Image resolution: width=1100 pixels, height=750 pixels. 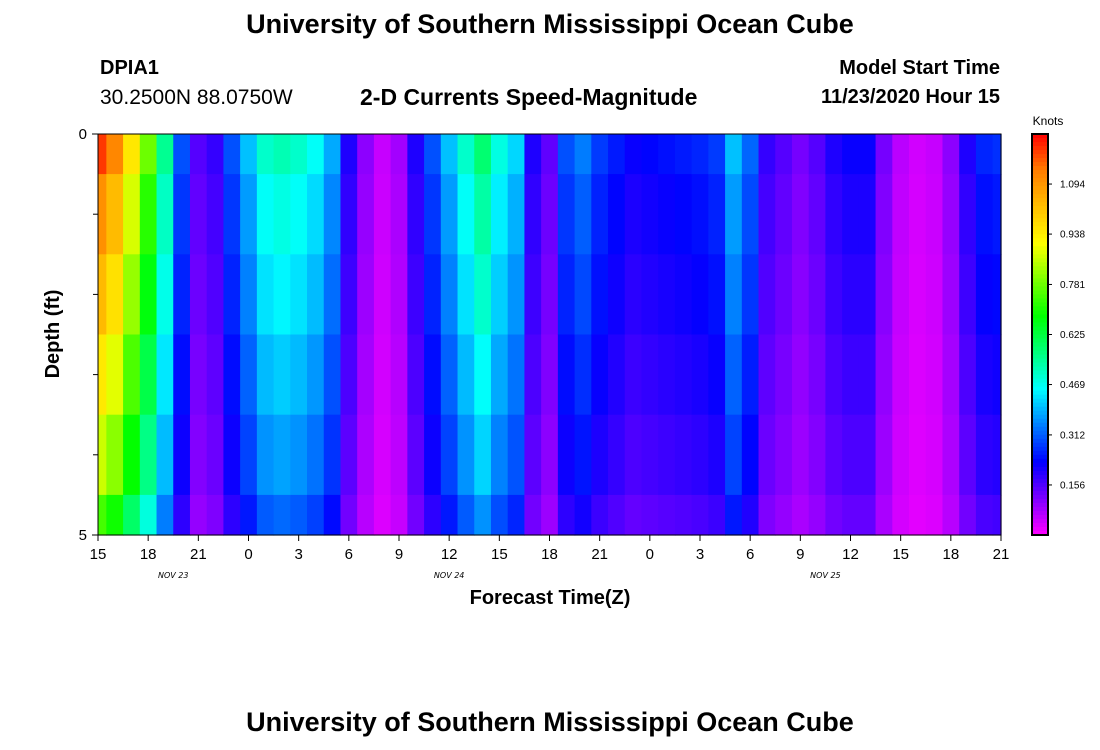 I want to click on date-label: NOV 25, so click(x=825, y=575).